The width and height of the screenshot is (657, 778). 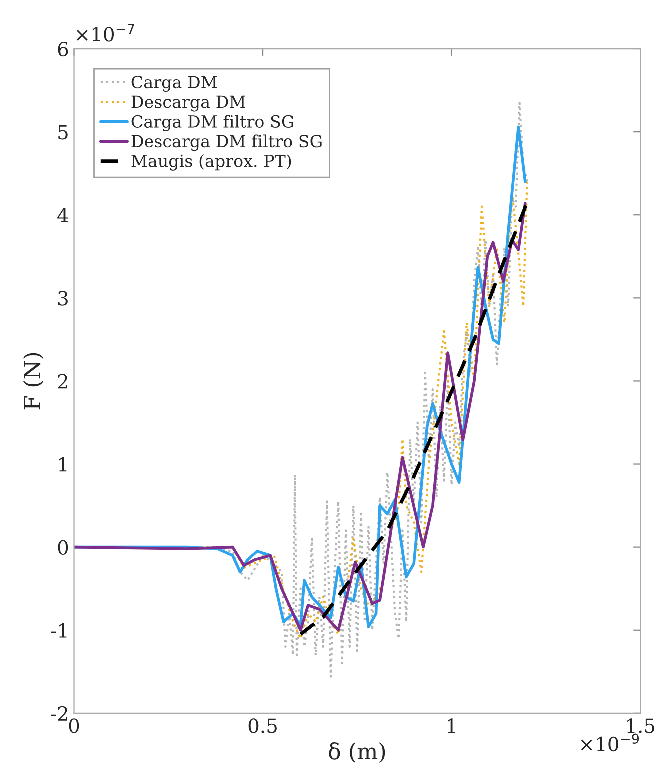 What do you see at coordinates (452, 726) in the screenshot?
I see `x-tick-label: 1` at bounding box center [452, 726].